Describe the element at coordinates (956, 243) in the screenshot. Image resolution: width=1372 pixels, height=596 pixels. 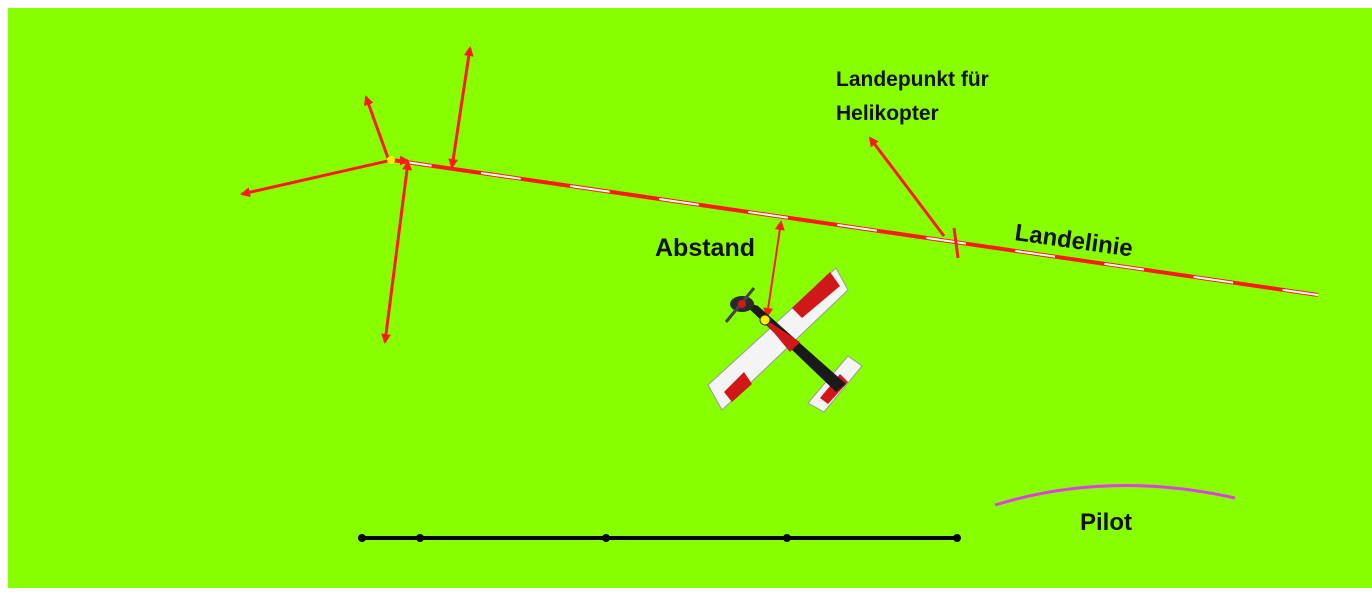
I see `heli-landing-point-tick` at that location.